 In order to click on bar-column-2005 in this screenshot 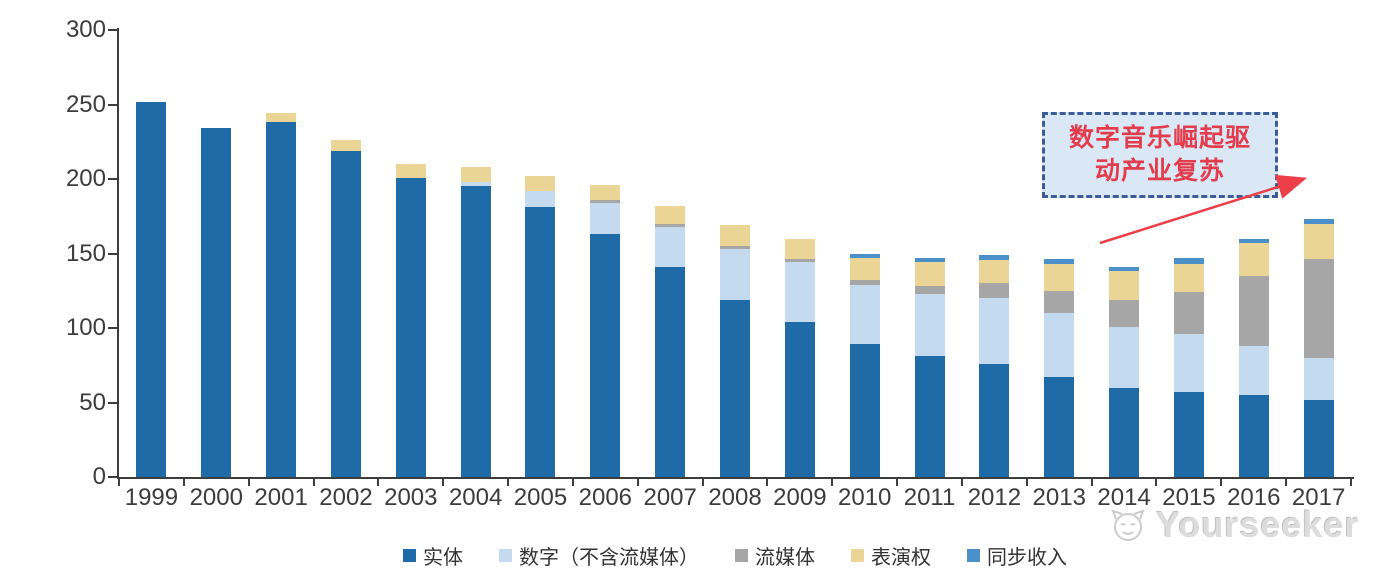, I will do `click(540, 253)`.